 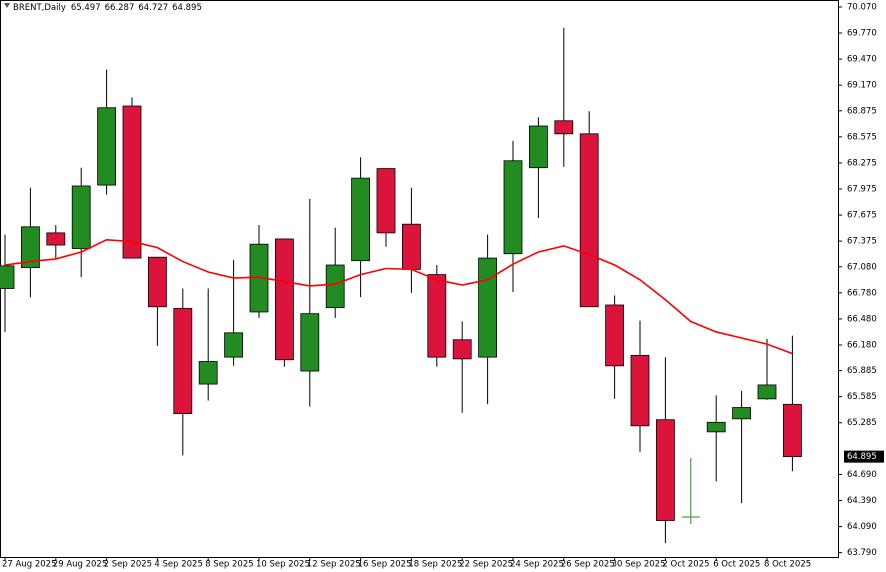 What do you see at coordinates (537, 565) in the screenshot?
I see `x-tick-label: 24 Sep 2025` at bounding box center [537, 565].